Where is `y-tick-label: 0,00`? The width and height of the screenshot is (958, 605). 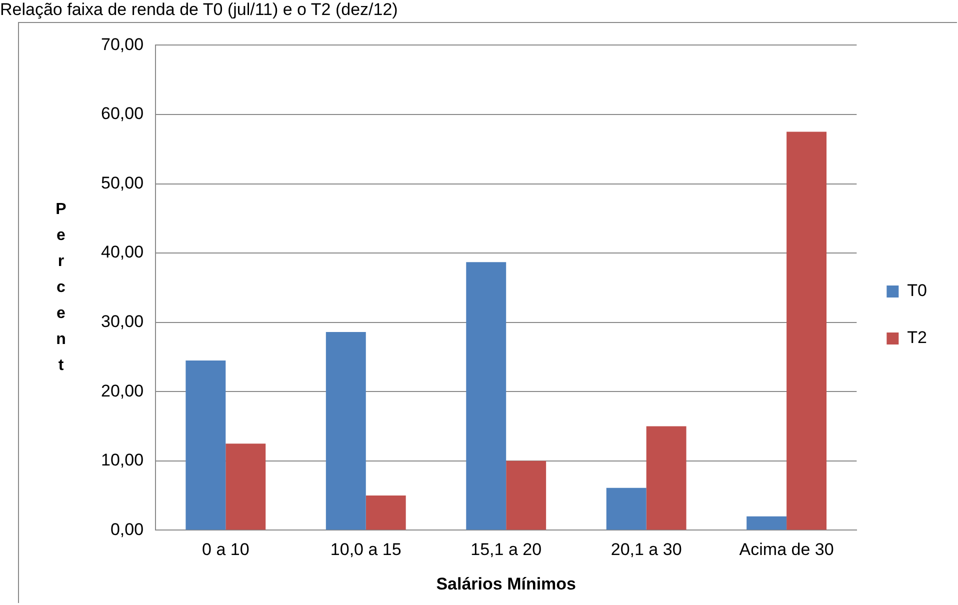
y-tick-label: 0,00 is located at coordinates (127, 529).